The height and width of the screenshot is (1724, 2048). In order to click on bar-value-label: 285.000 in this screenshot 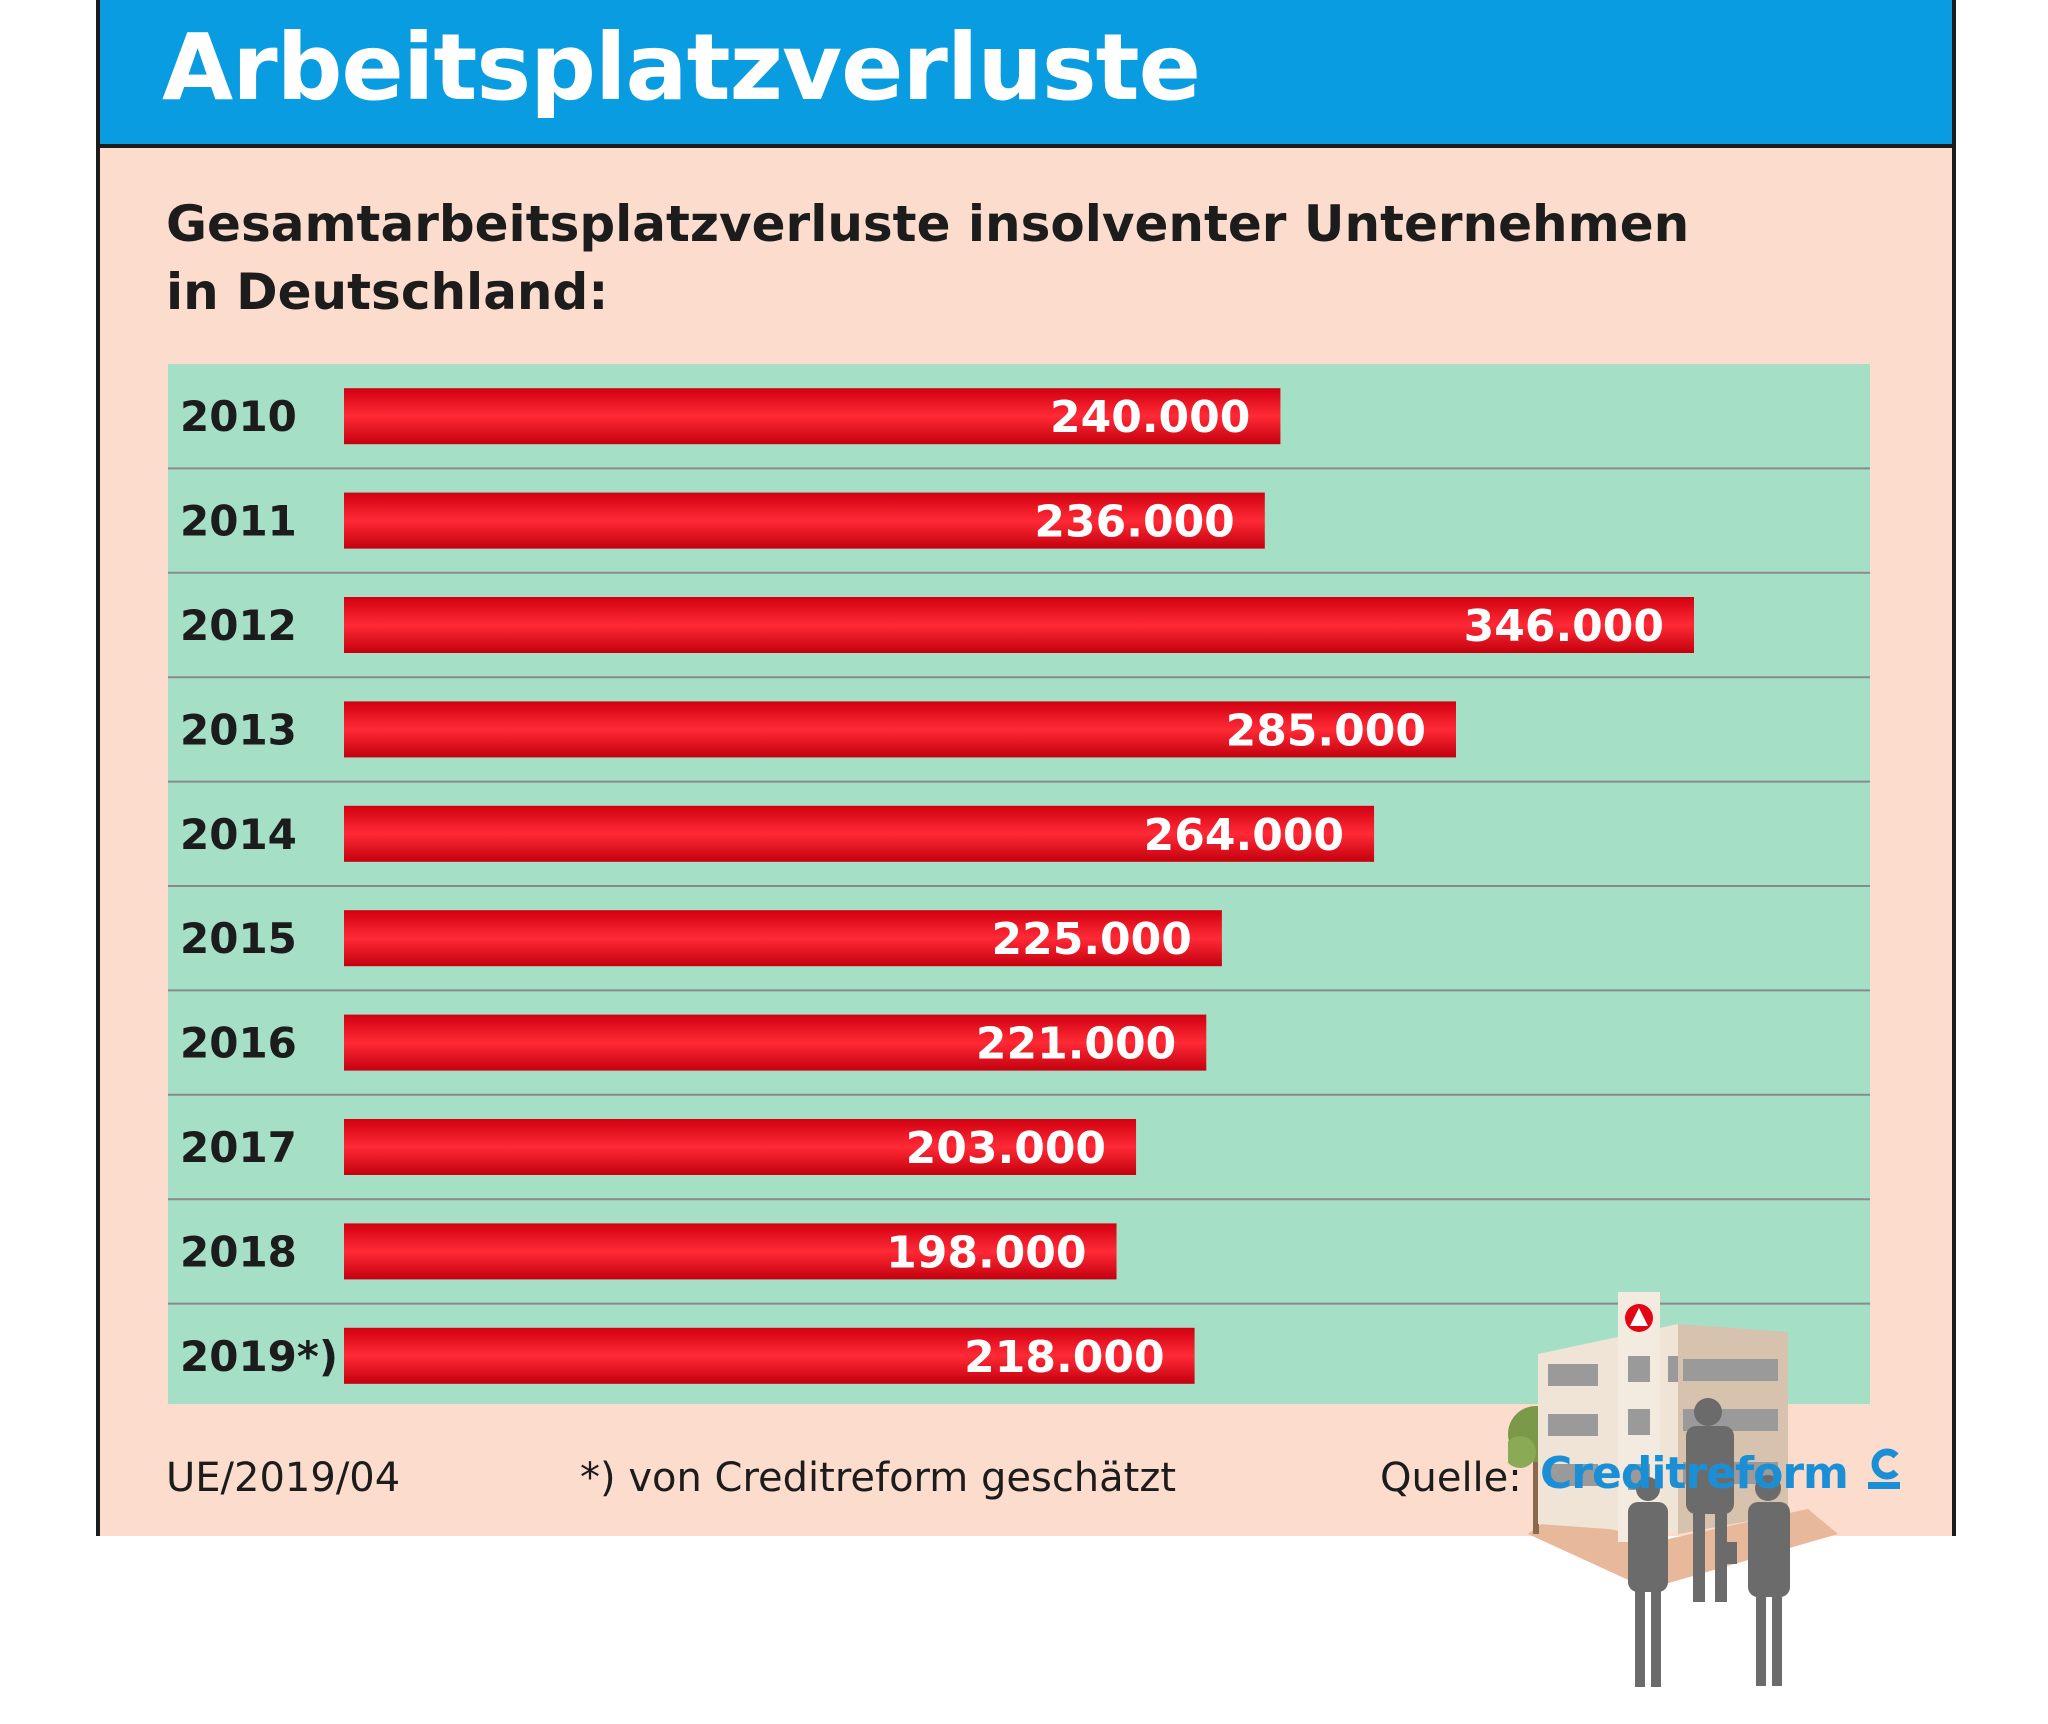, I will do `click(1326, 730)`.